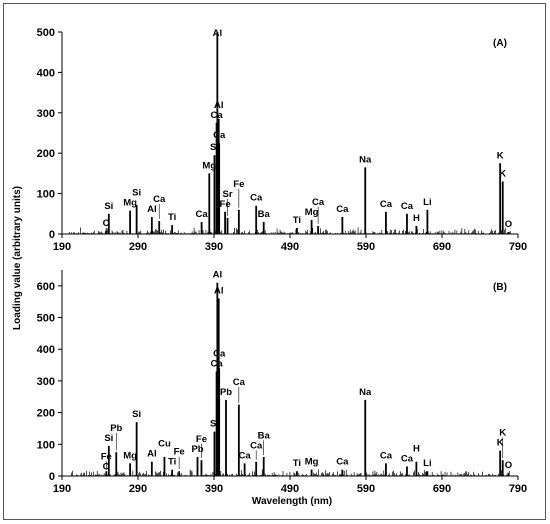 The height and width of the screenshot is (524, 550). Describe the element at coordinates (366, 489) in the screenshot. I see `x-tick-label: 590` at that location.